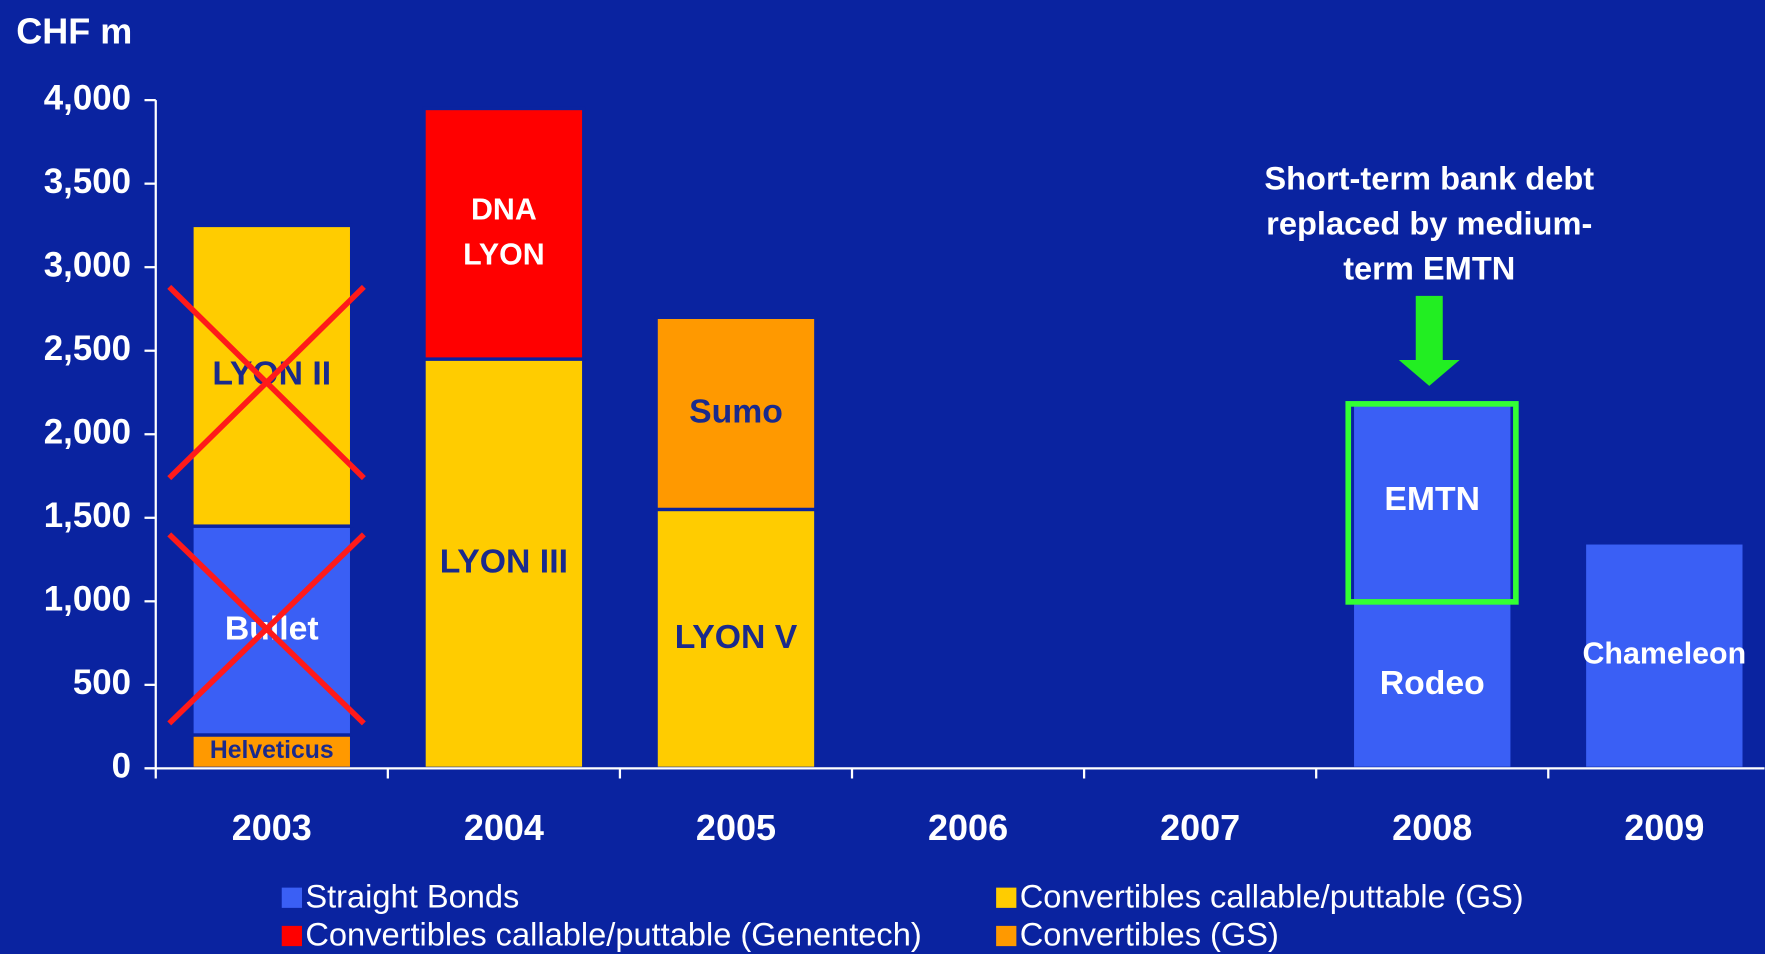  What do you see at coordinates (504, 209) in the screenshot?
I see `segment-label: DNA` at bounding box center [504, 209].